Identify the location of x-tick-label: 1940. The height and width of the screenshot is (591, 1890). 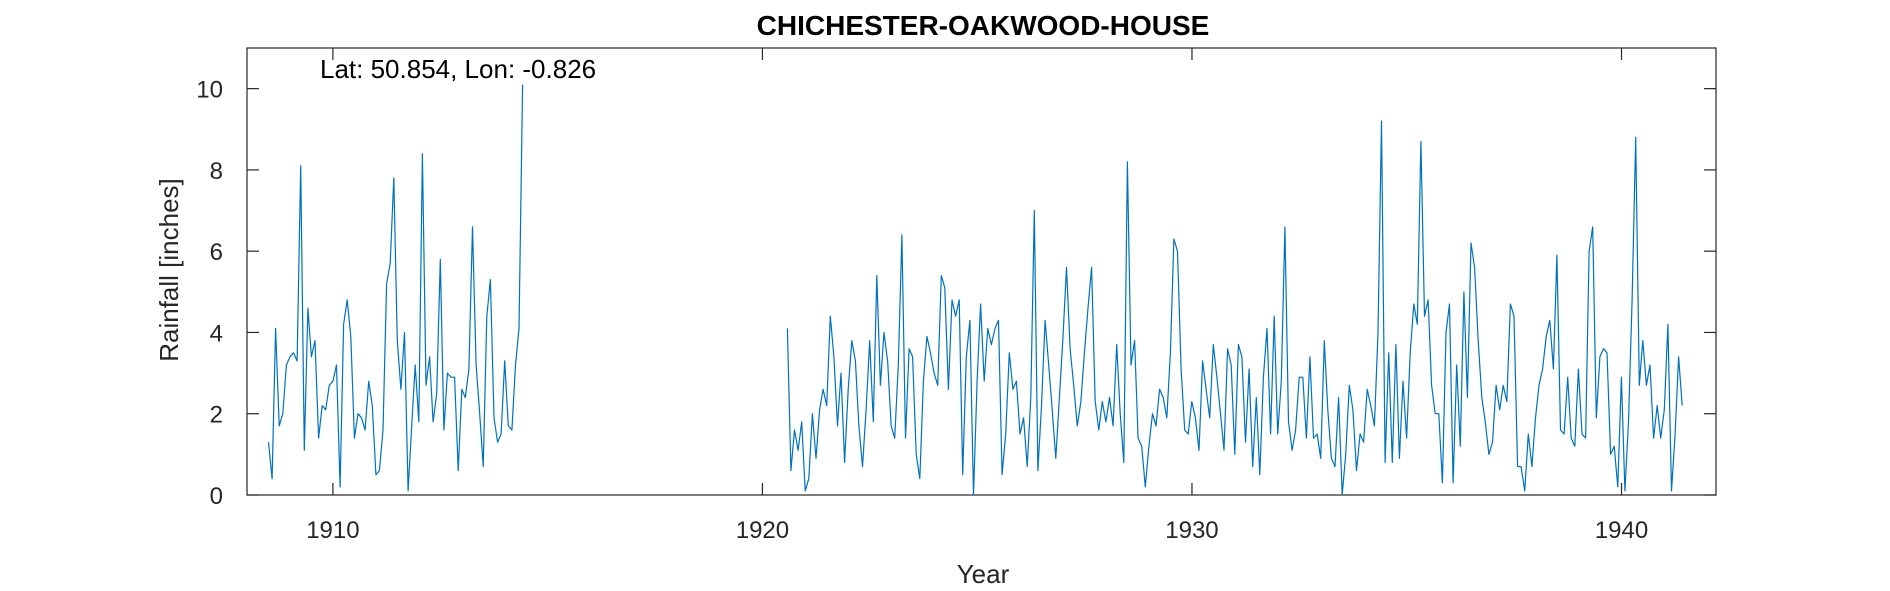
(1621, 530).